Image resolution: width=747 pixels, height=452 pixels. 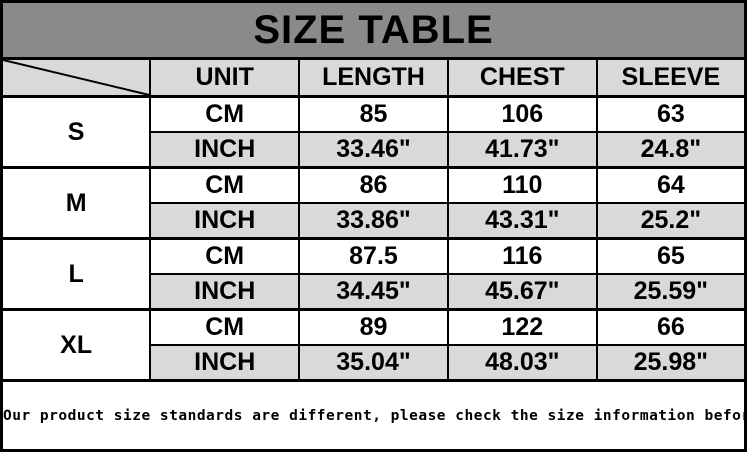 I want to click on value-cell: 89, so click(x=373, y=327).